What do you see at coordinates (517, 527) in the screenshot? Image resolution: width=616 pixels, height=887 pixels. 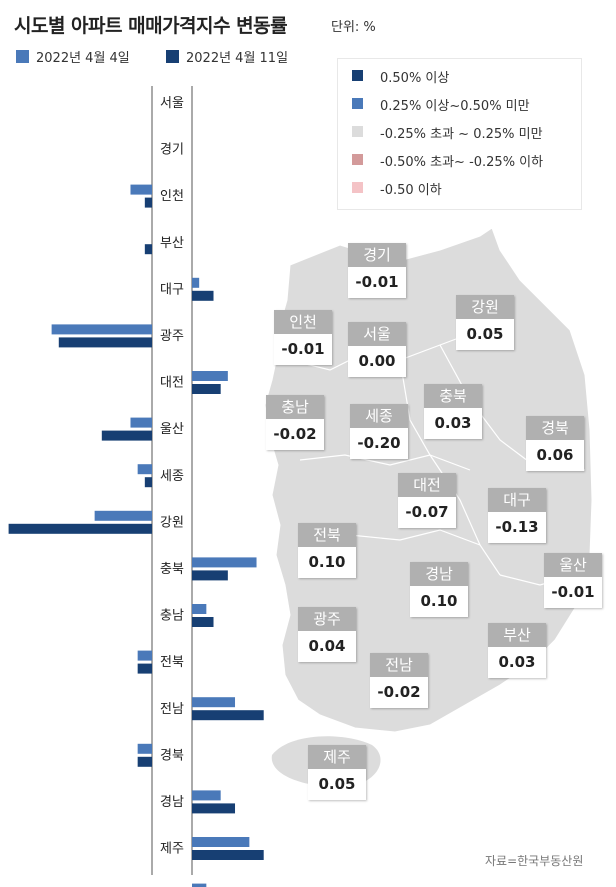 I see `map-label-value: -0.13` at bounding box center [517, 527].